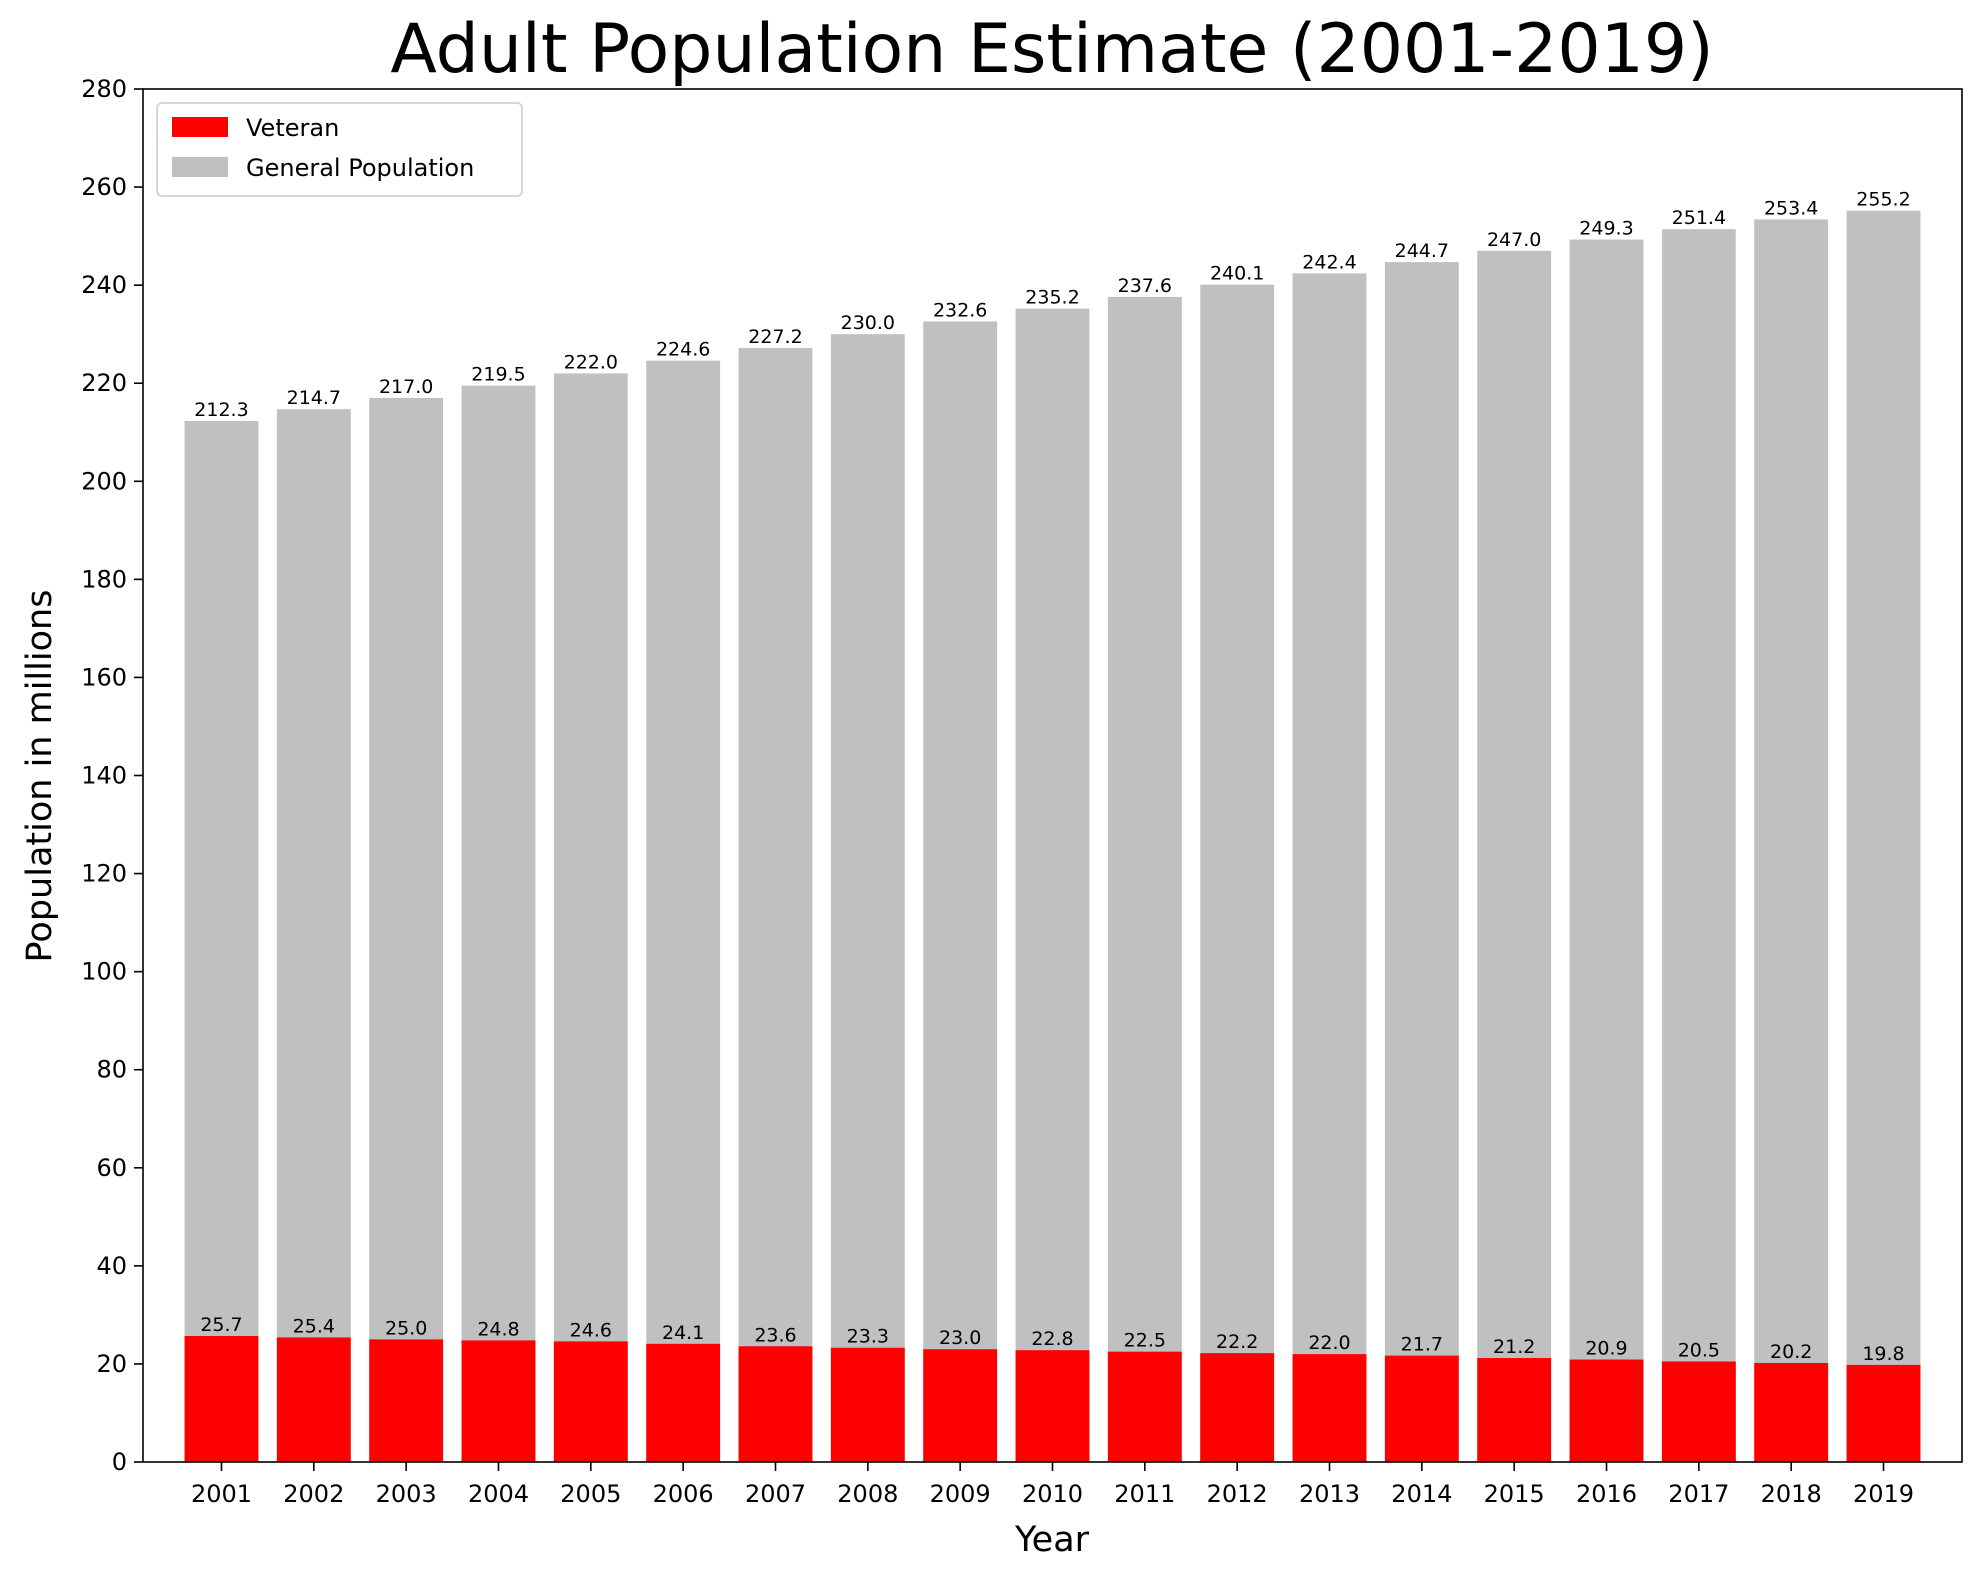 Image resolution: width=1979 pixels, height=1583 pixels. I want to click on x-tick-label-2018: 2018, so click(1791, 1494).